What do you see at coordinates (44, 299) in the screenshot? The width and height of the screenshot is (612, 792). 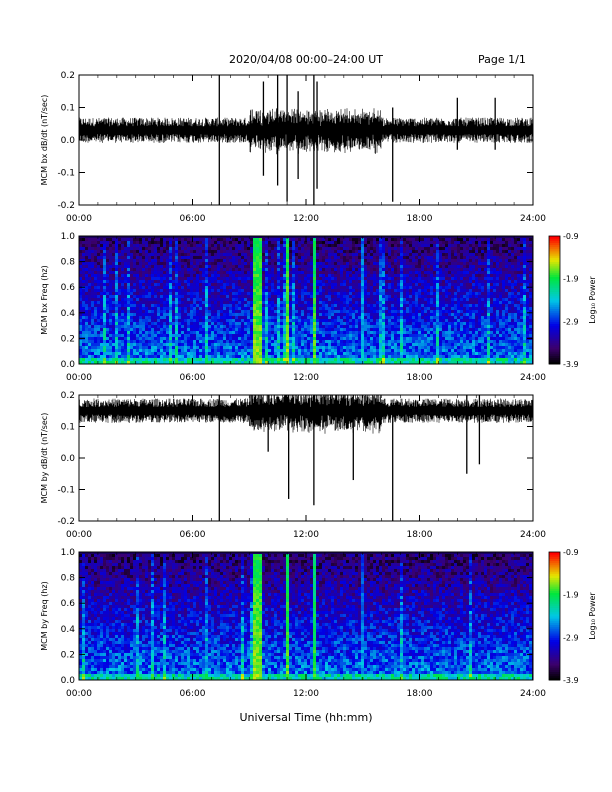 I see `y-axis-label-1: MCM bx Freq (hz)` at bounding box center [44, 299].